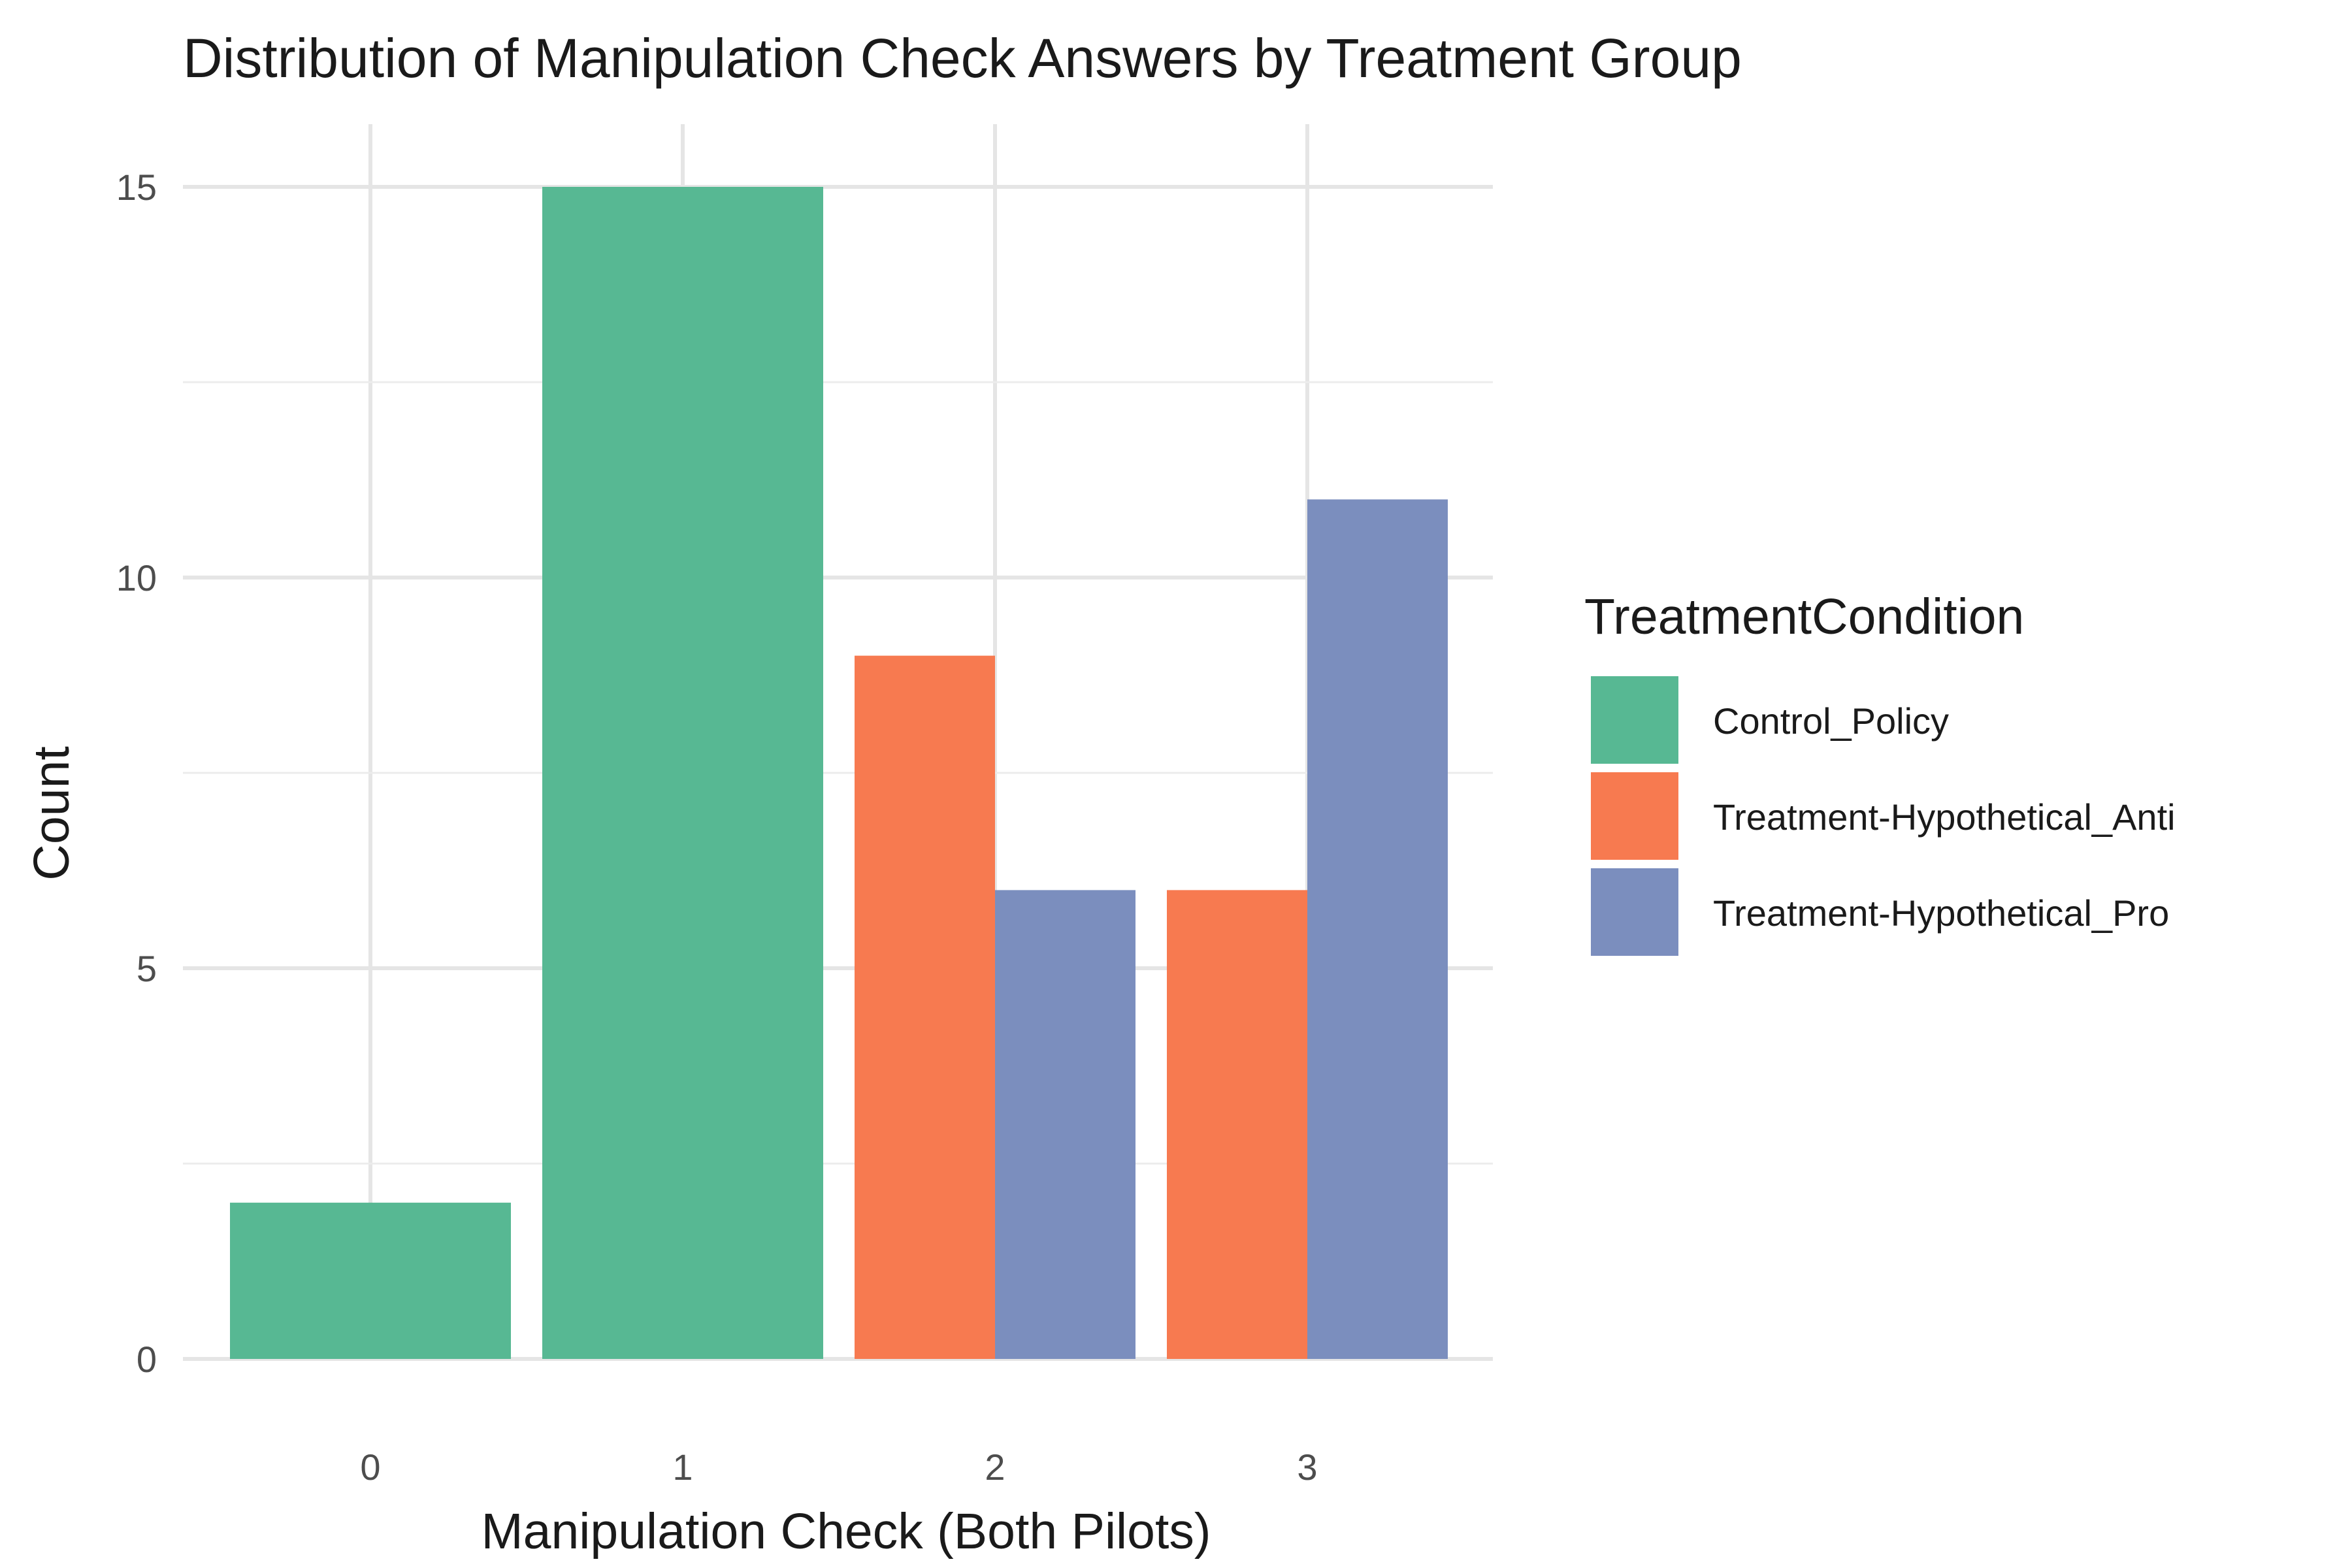  I want to click on legend-label-Treatment-Hypothetical_Pro: Treatment-Hypothetical_Pro, so click(1941, 913).